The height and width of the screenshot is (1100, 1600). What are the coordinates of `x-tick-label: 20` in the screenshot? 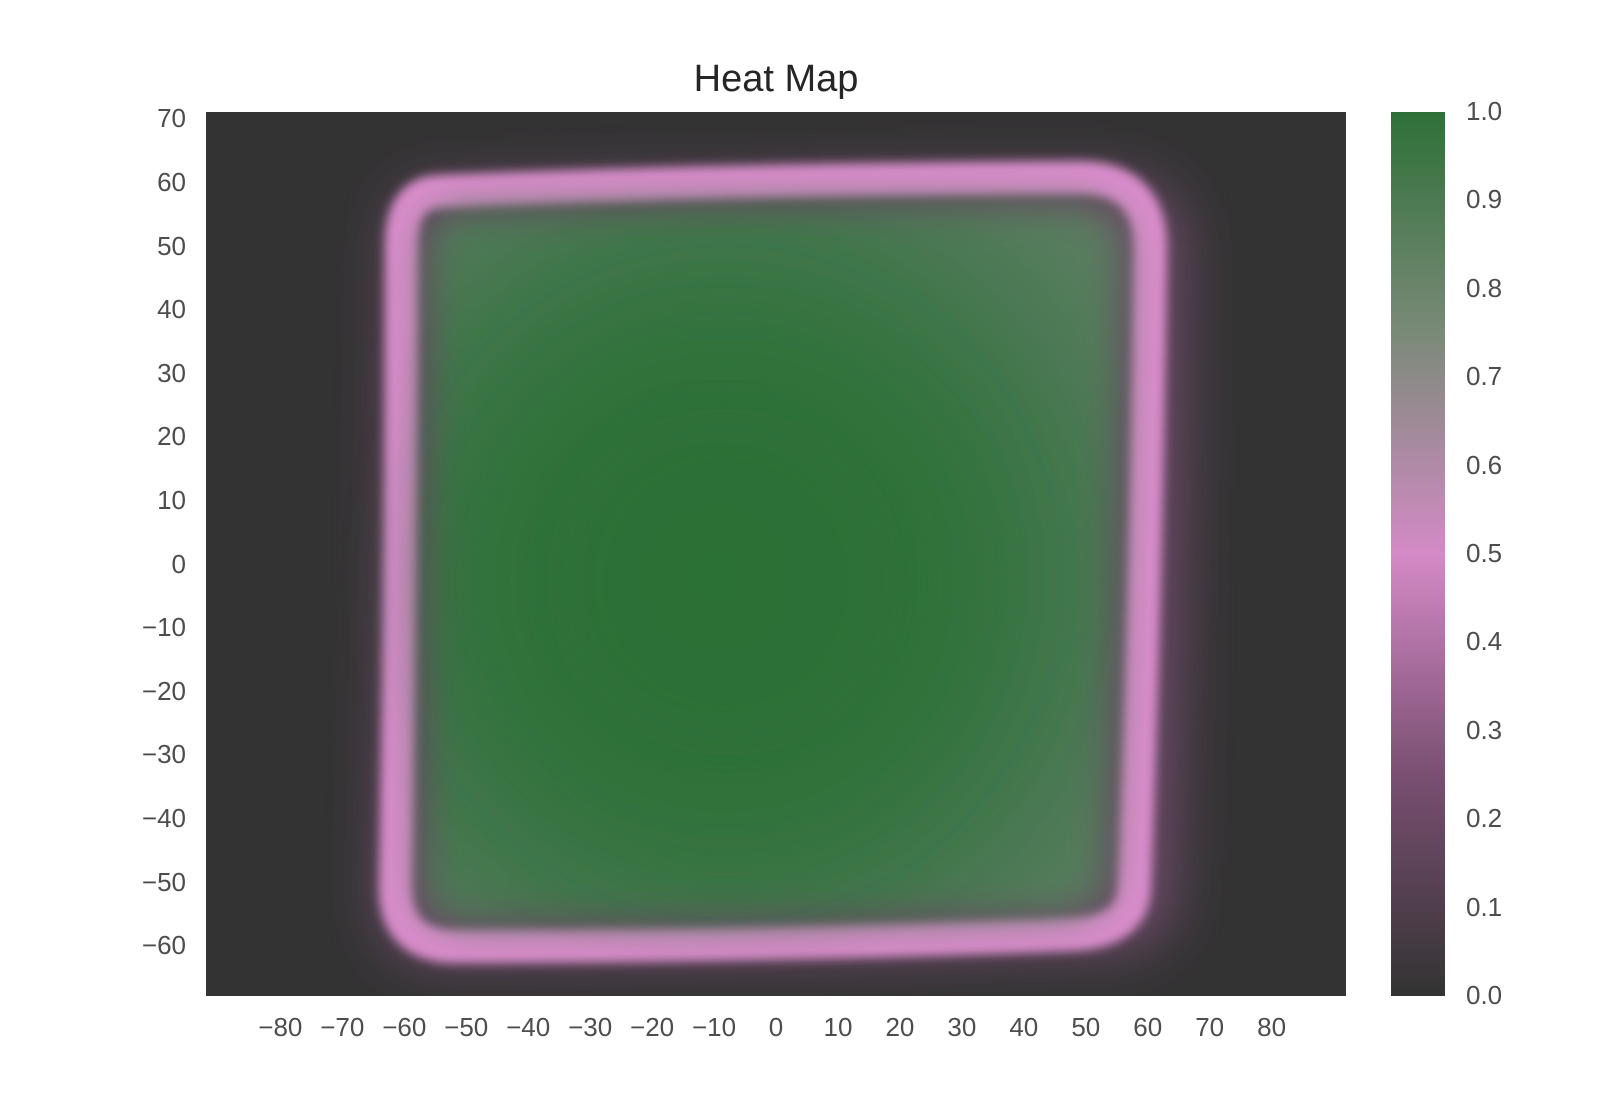 It's located at (900, 1027).